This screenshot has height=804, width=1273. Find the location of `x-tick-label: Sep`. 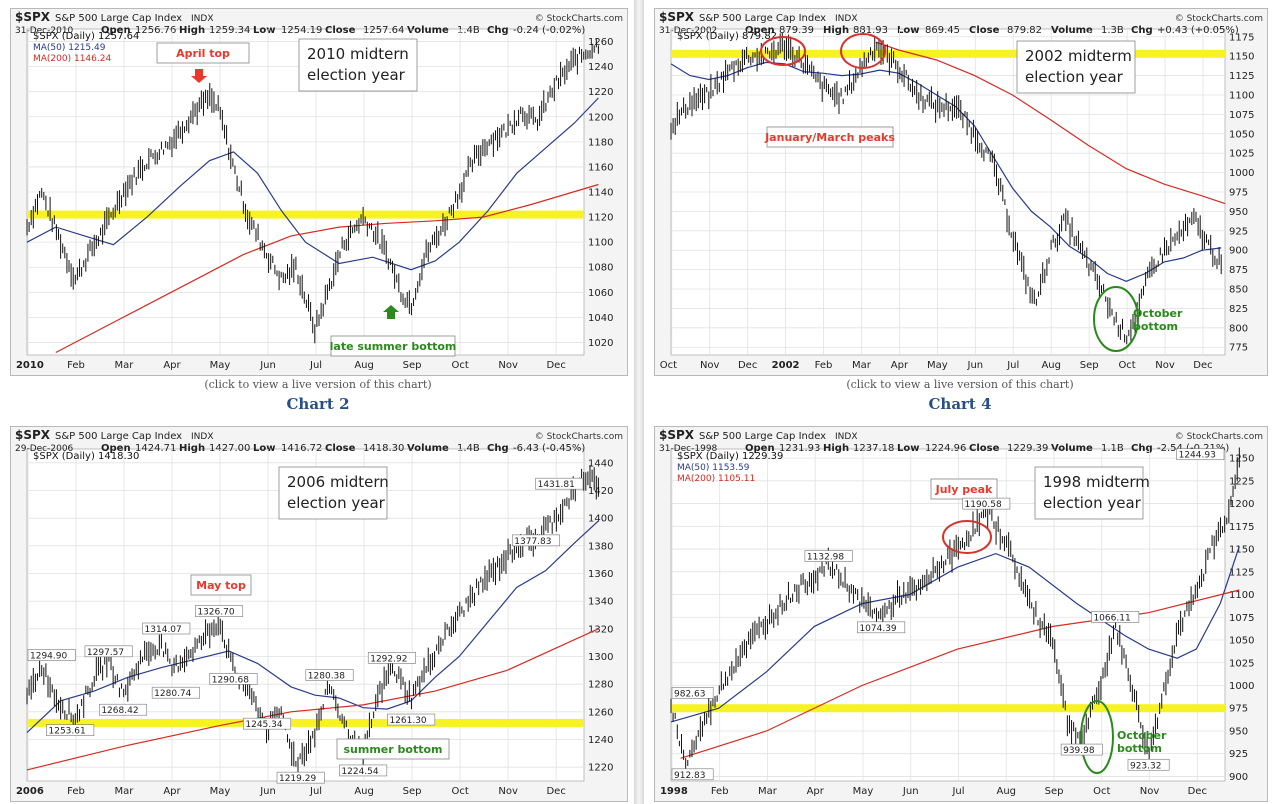

x-tick-label: Sep is located at coordinates (412, 365).